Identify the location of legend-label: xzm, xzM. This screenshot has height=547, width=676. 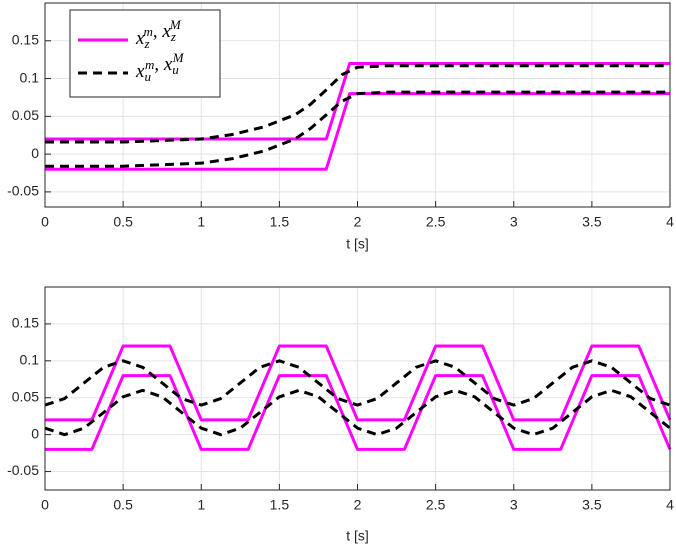
(158, 34).